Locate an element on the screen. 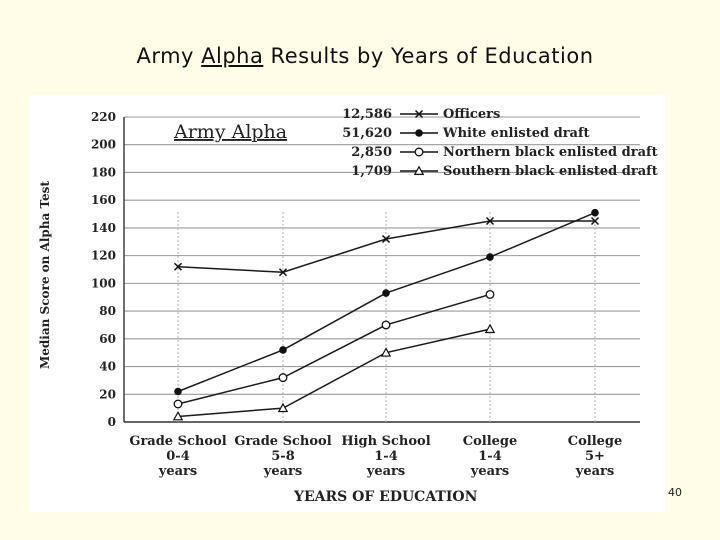 The image size is (720, 540). legend-entry: White enlisted draft is located at coordinates (516, 133).